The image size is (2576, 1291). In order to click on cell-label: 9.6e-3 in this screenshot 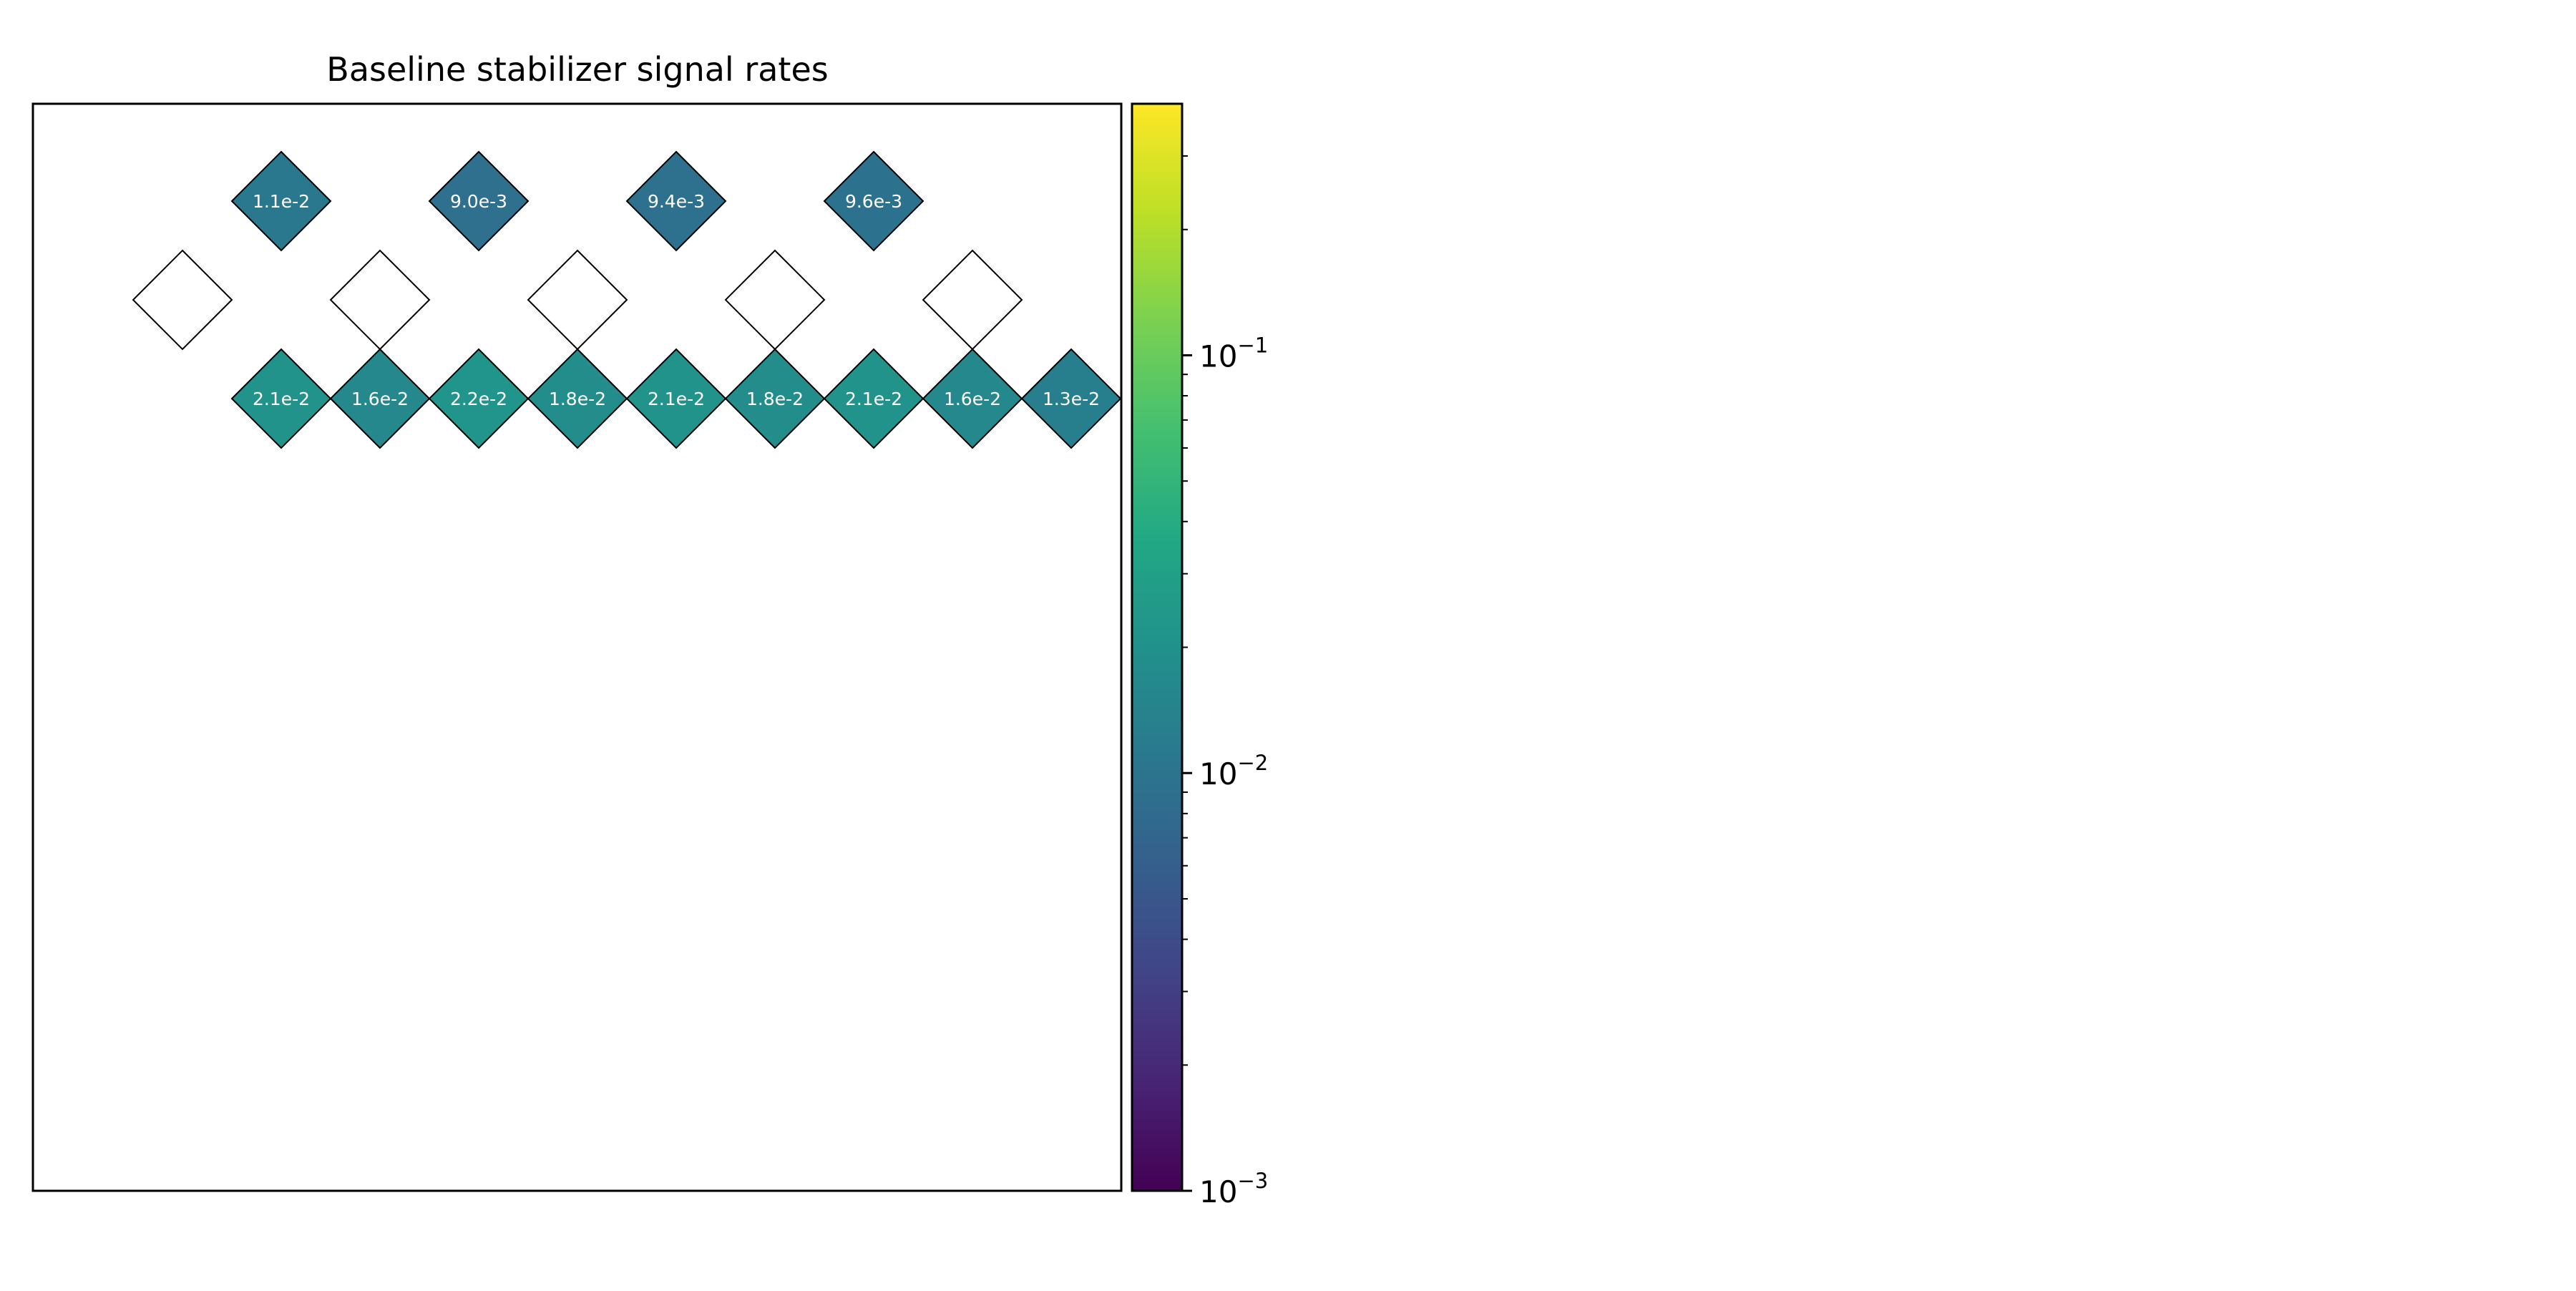, I will do `click(873, 201)`.